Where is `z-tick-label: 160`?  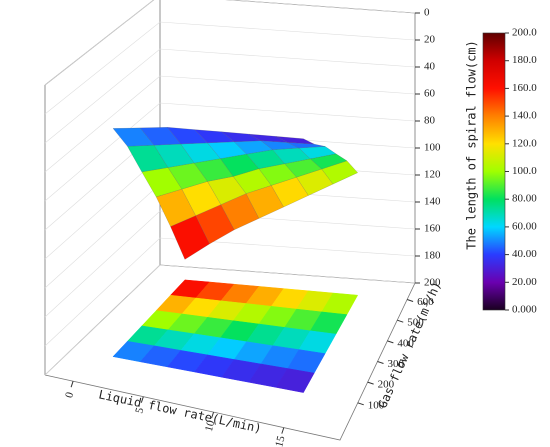
z-tick-label: 160 is located at coordinates (432, 229).